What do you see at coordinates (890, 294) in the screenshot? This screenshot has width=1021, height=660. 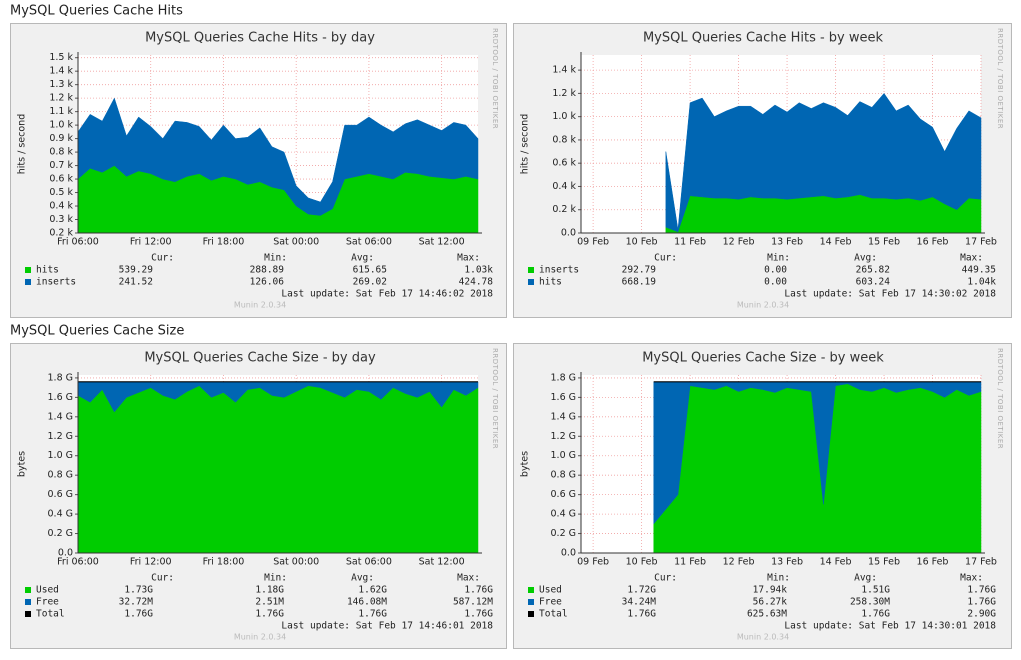 I see `last-update: Last update: Sat Feb 17 14:30:02 2018` at bounding box center [890, 294].